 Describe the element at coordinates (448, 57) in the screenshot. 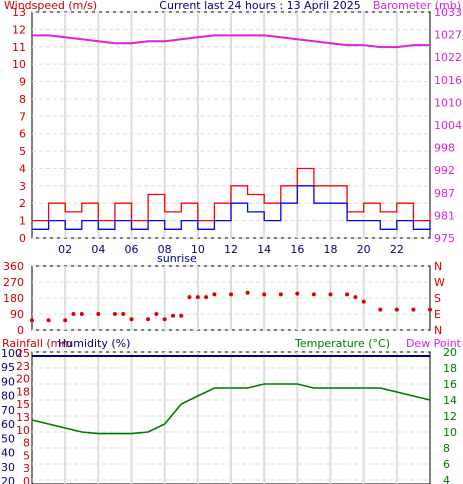

I see `y-tick-label-right: 1022` at that location.